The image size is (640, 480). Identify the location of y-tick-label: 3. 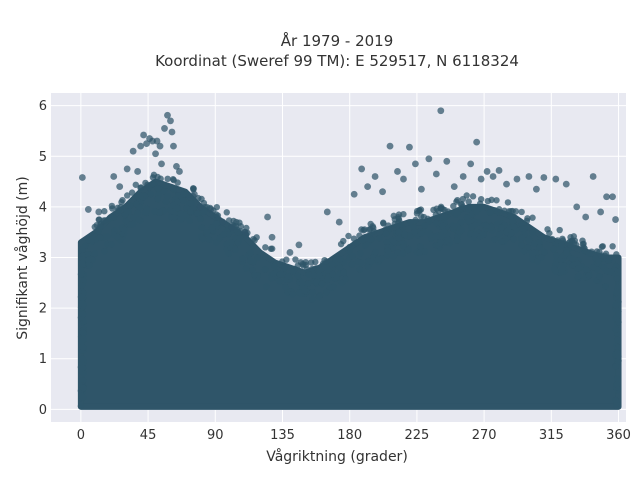
(43, 258).